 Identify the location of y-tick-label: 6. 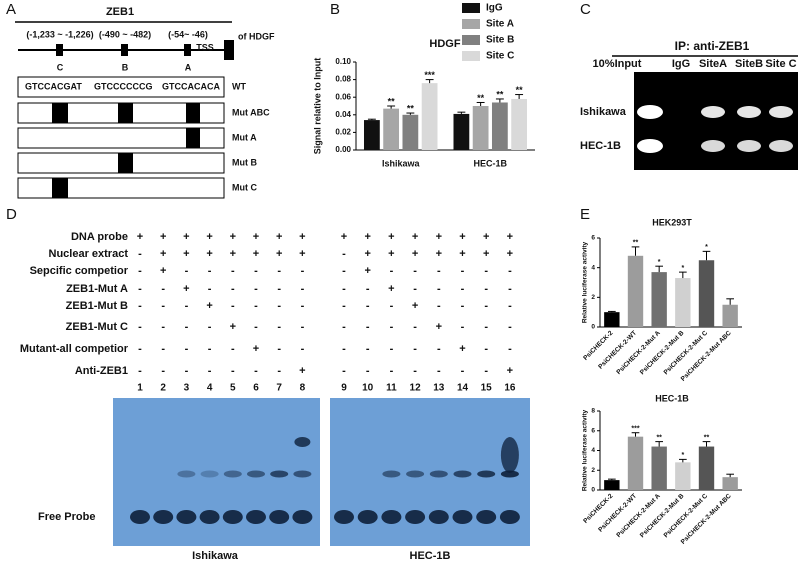
(593, 238).